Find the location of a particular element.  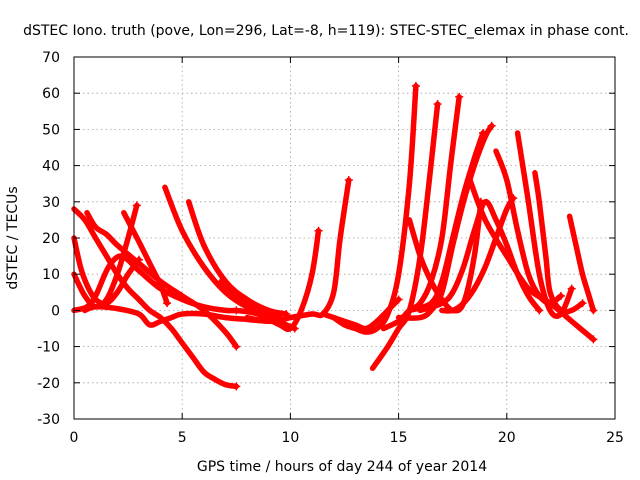

y-tick-label: 40 is located at coordinates (51, 167).